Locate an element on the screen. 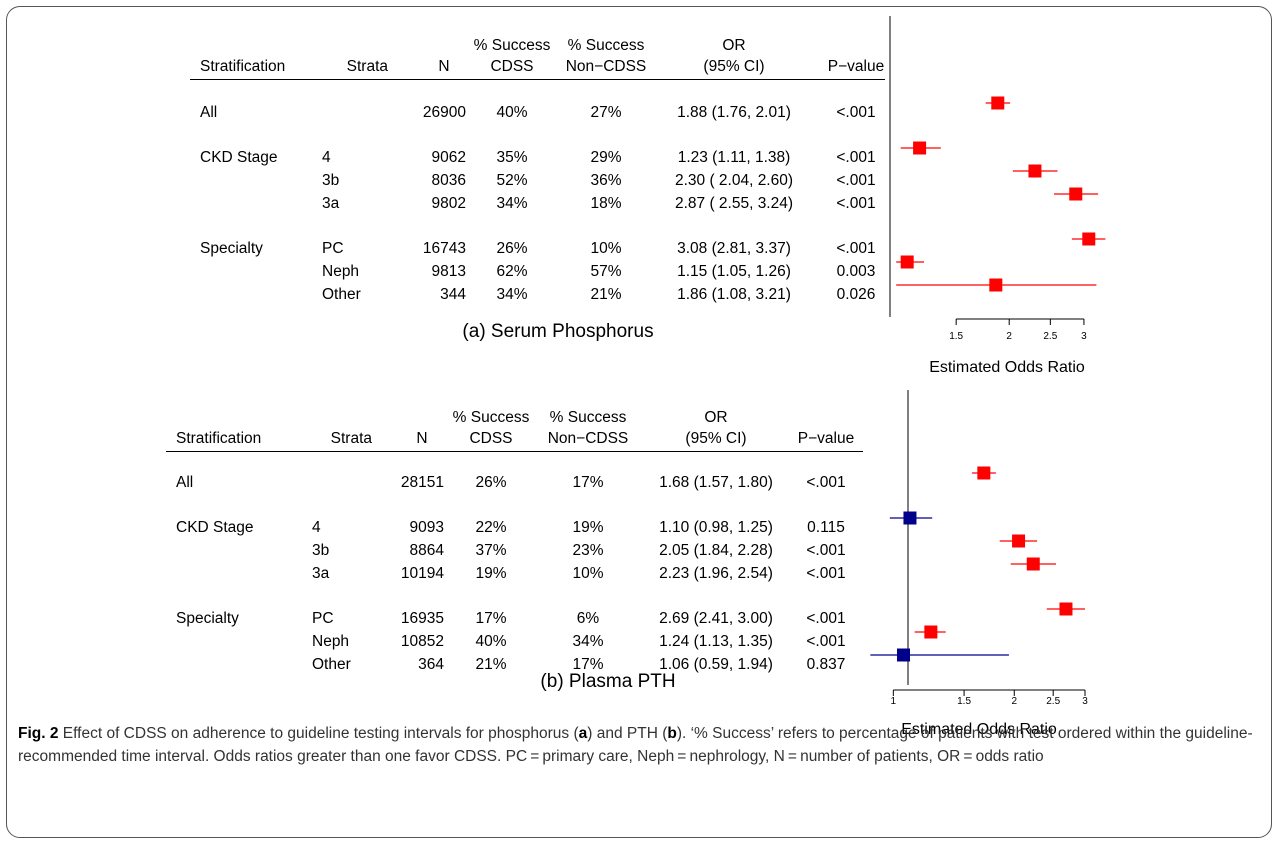 Image resolution: width=1281 pixels, height=847 pixels. row-cdss-success: 62% is located at coordinates (512, 271).